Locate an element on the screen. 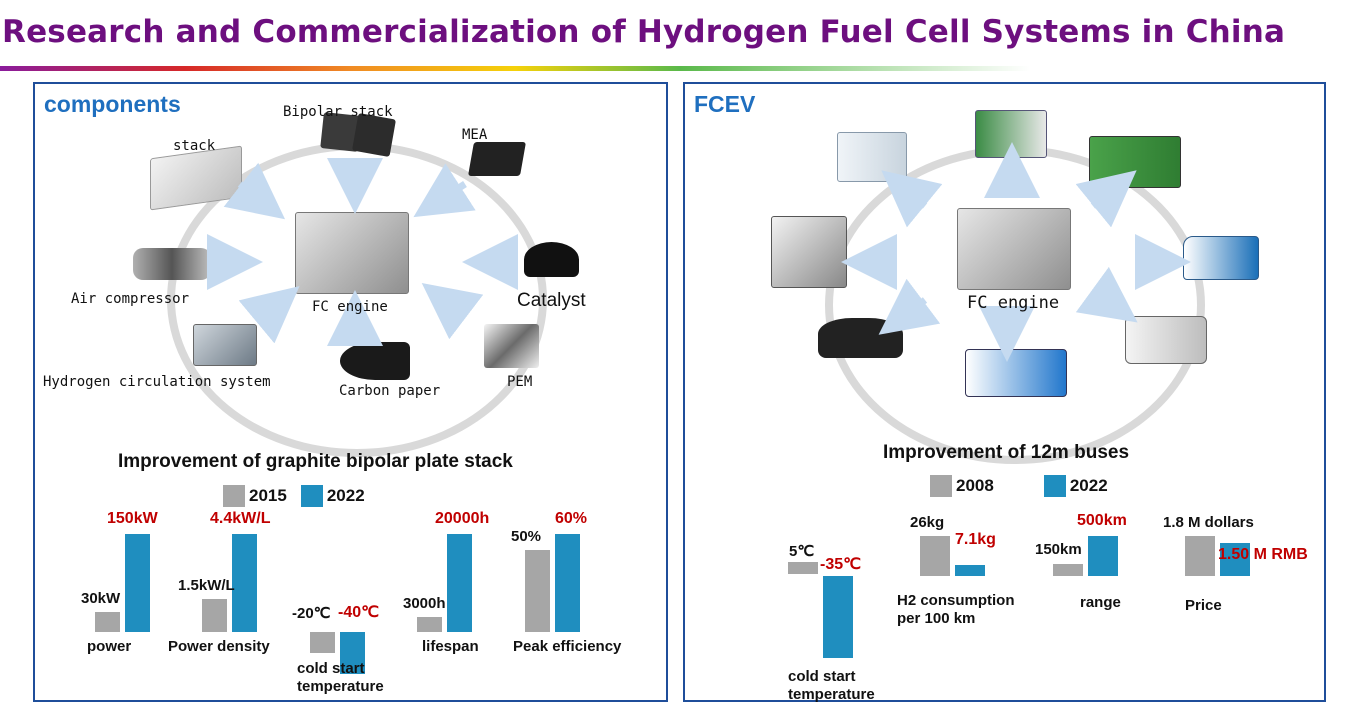  legend-label-2022: 2022 is located at coordinates (345, 495).